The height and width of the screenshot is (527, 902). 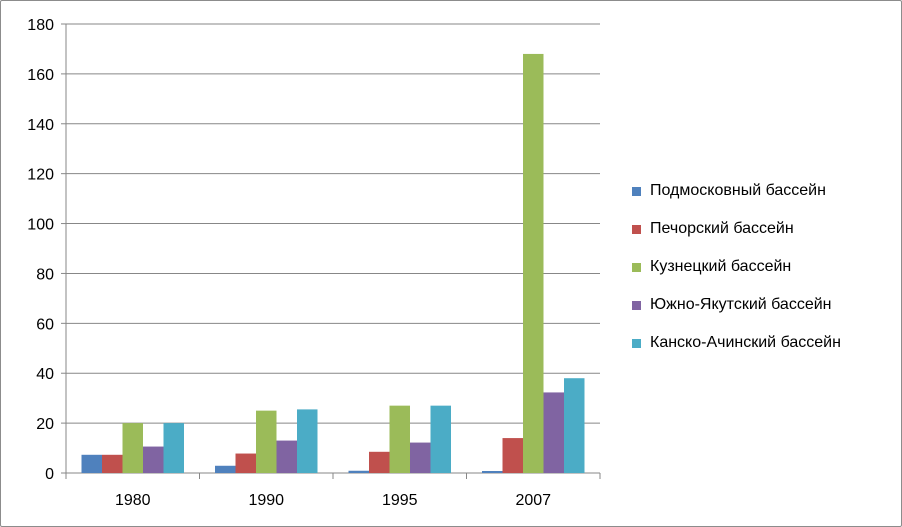 I want to click on legend-label: Кузнецкий бассейн, so click(x=721, y=266).